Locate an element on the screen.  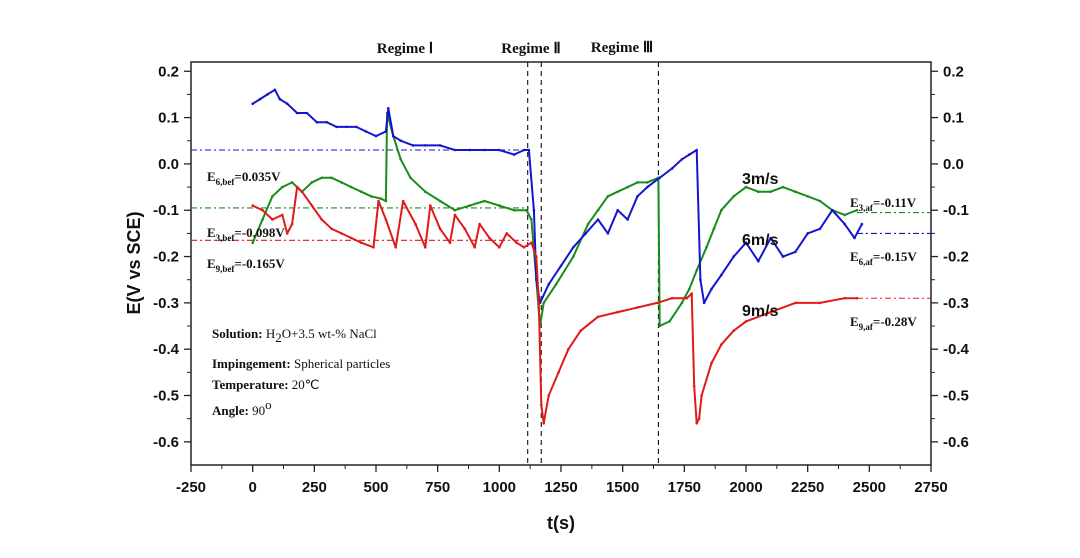
x-tick-label: 1000 is located at coordinates (499, 487).